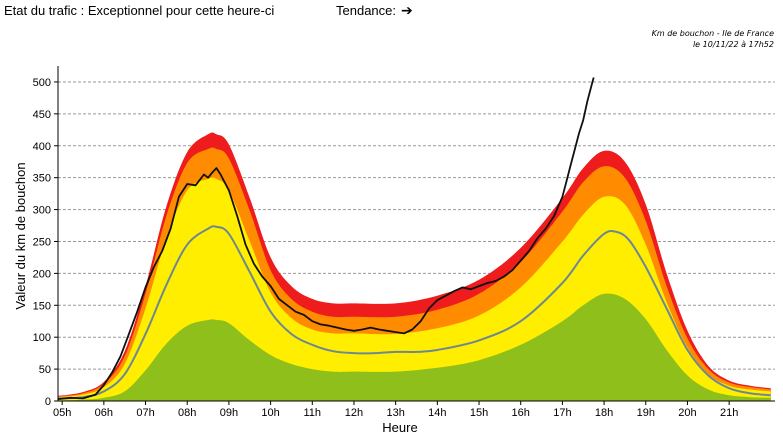  I want to click on chart-subtitle: le 10/11/22 à 17h52, so click(733, 44).